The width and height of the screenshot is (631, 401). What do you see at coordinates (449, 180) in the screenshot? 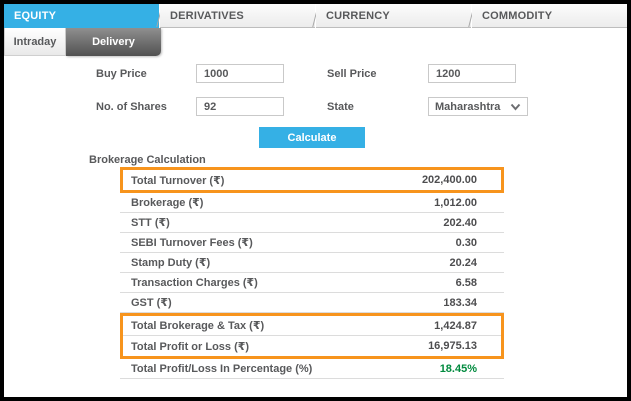
I see `row-value: 202,400.00` at bounding box center [449, 180].